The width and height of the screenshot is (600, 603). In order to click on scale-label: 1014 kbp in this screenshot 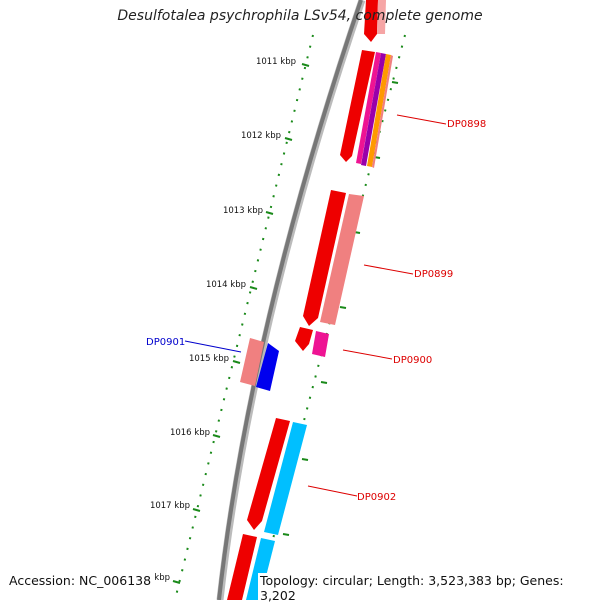, I will do `click(226, 285)`.